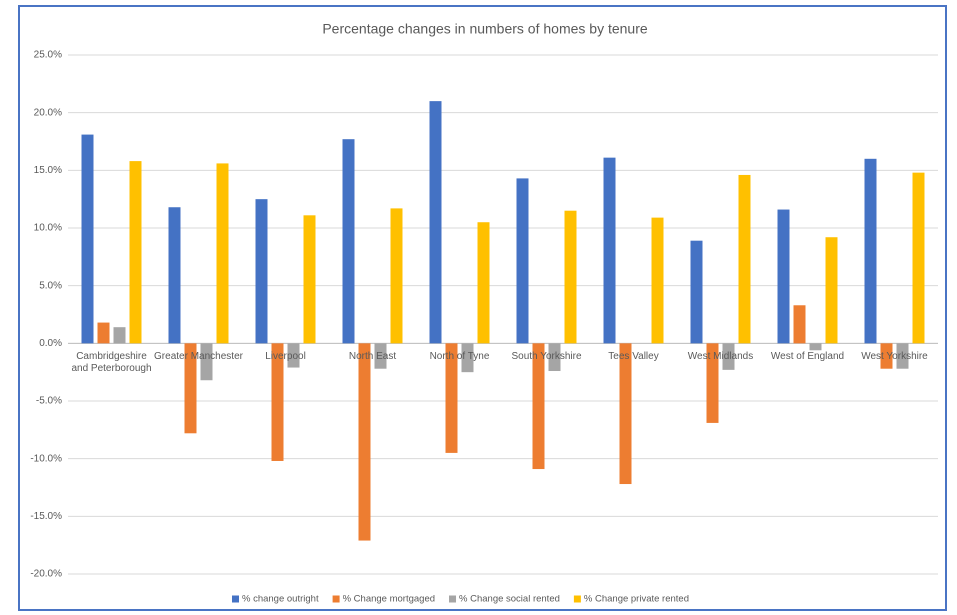 The width and height of the screenshot is (957, 615). What do you see at coordinates (894, 357) in the screenshot?
I see `x-tick-label: West Yorkshire` at bounding box center [894, 357].